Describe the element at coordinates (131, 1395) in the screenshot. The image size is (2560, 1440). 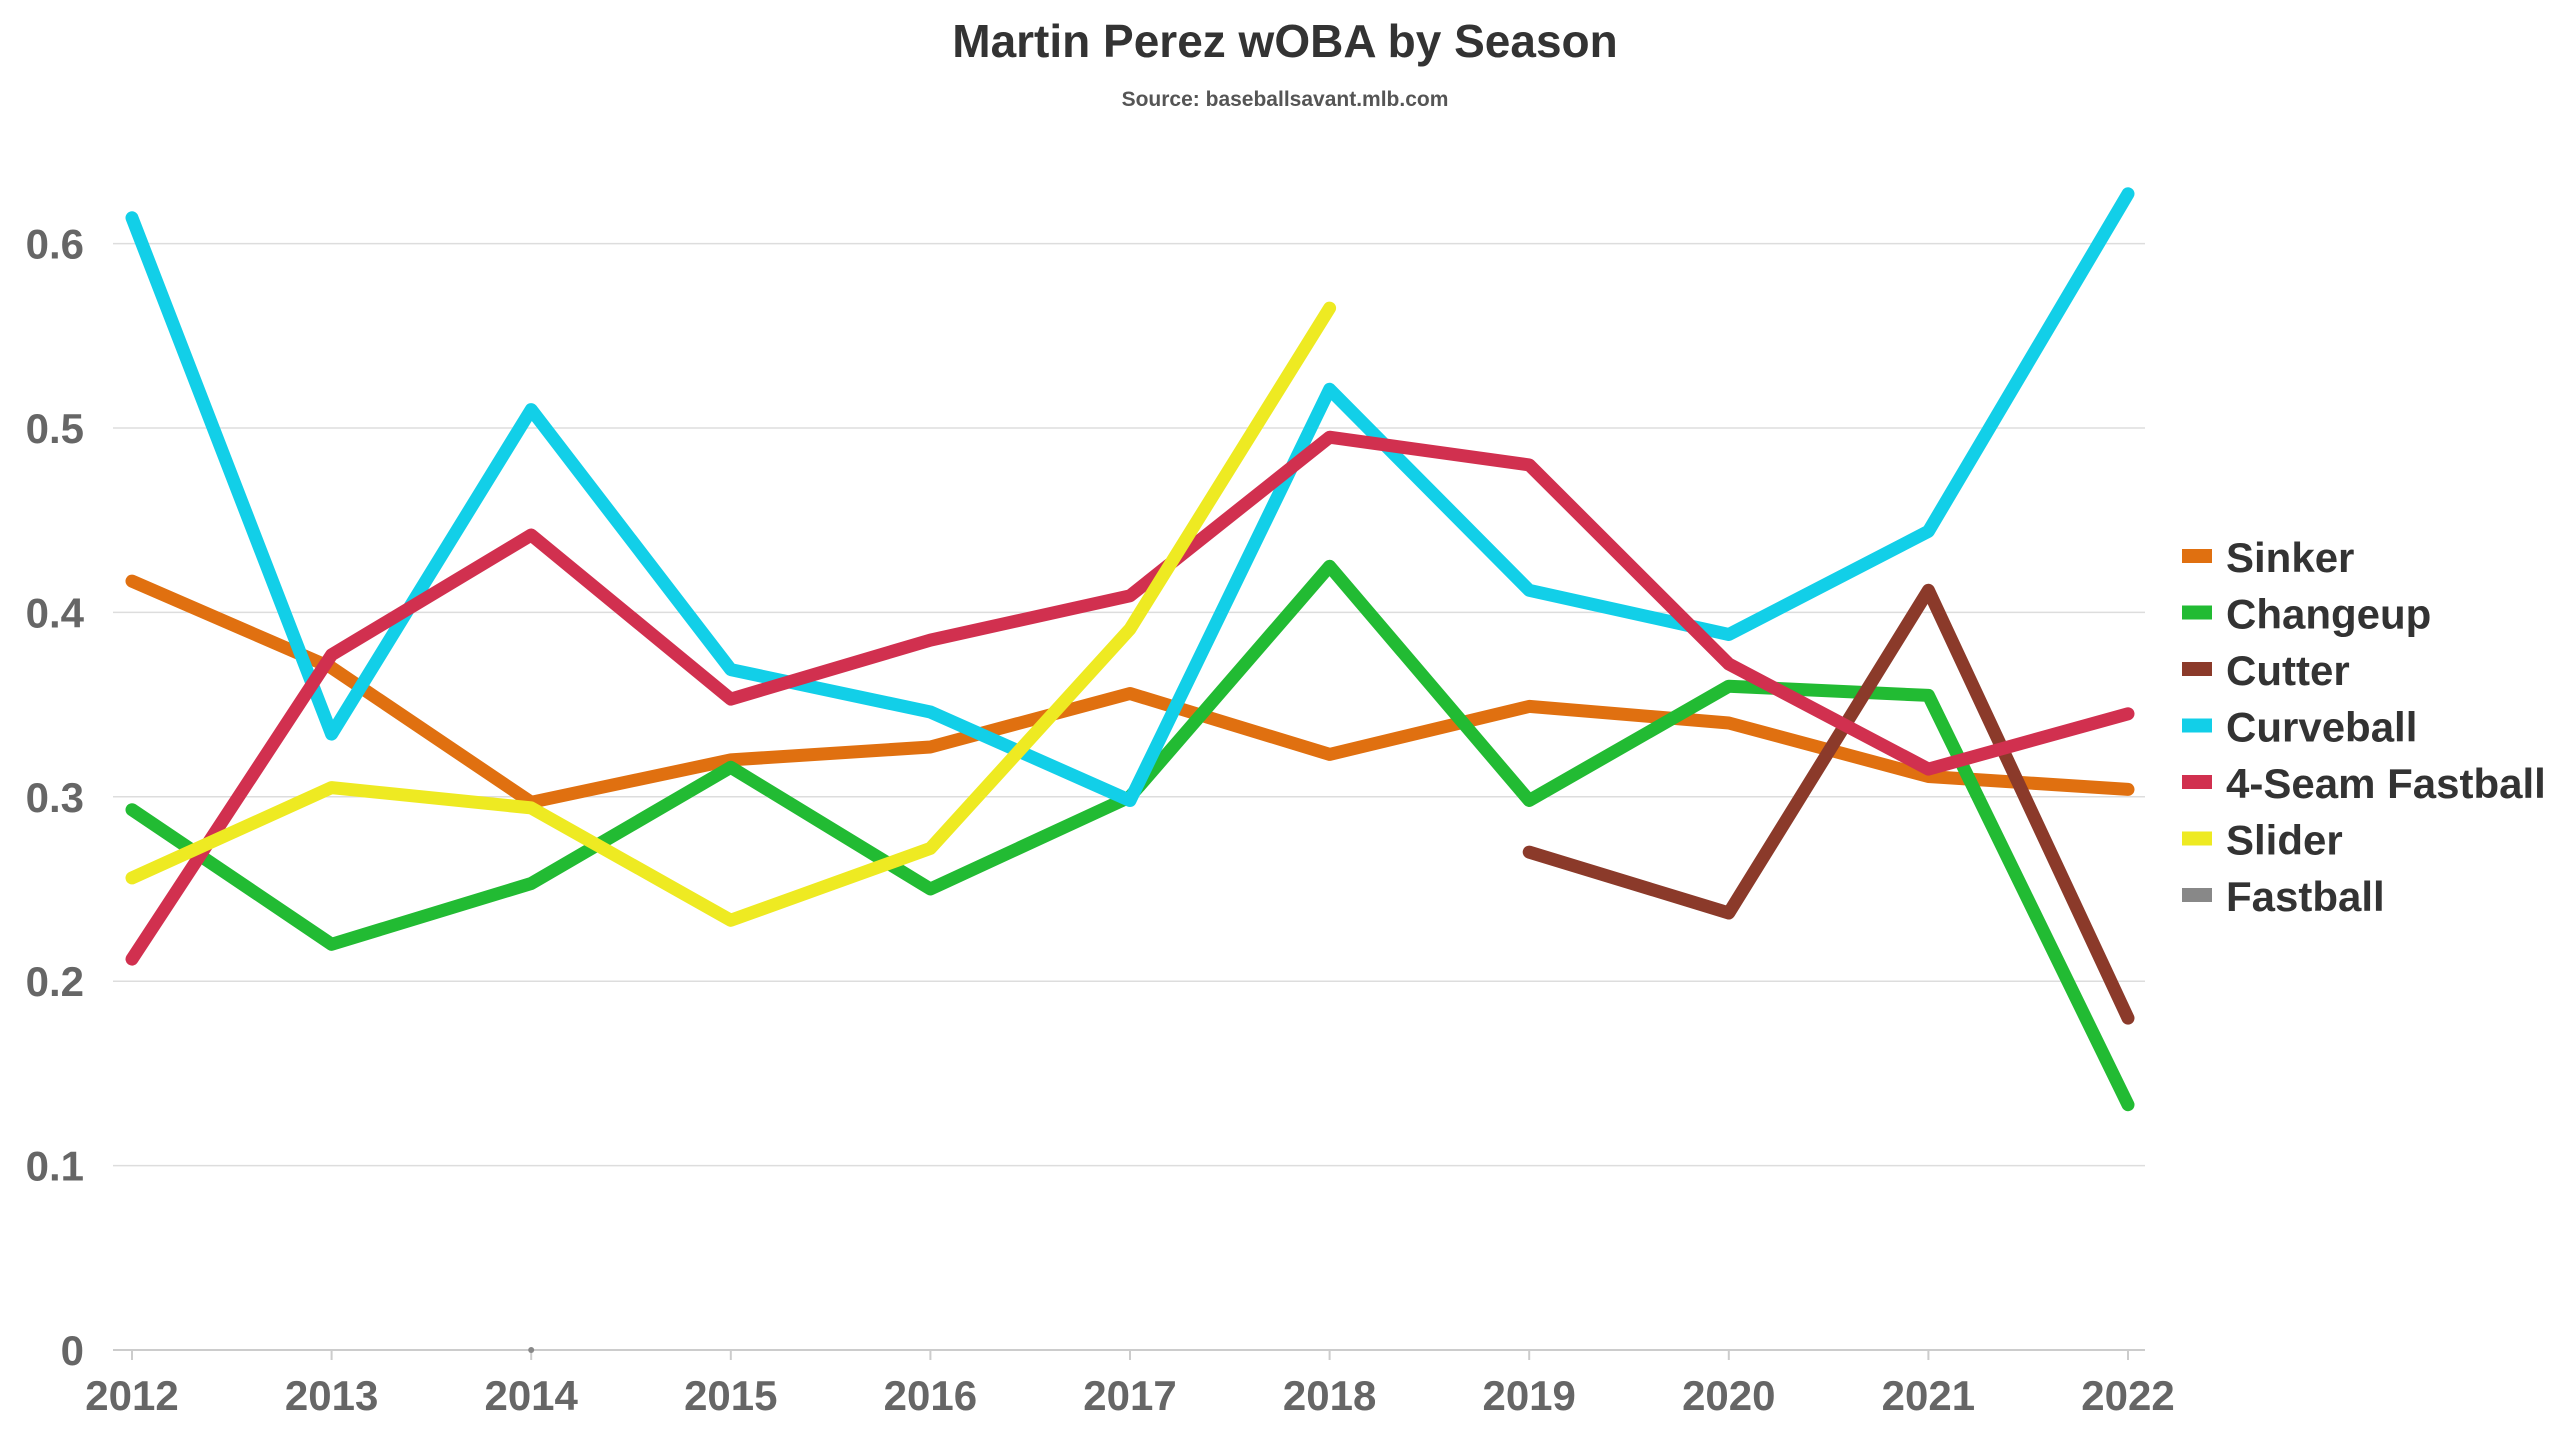
I see `x-tick-label: 2012` at that location.